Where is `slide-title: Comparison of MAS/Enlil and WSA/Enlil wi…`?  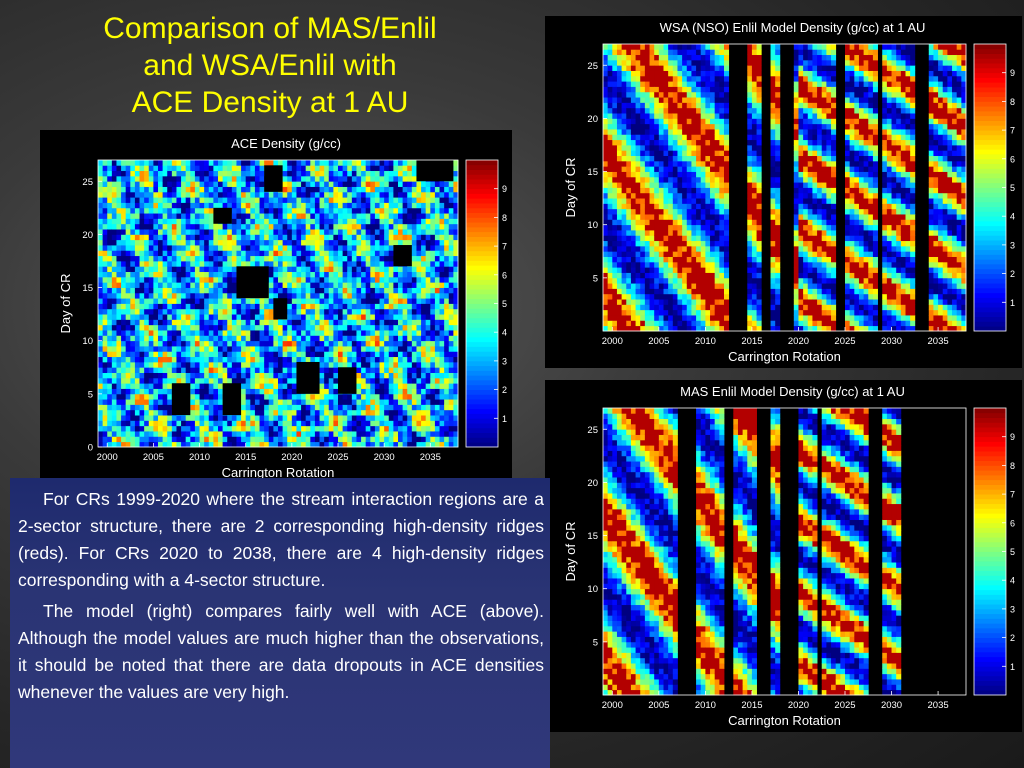
slide-title: Comparison of MAS/Enlil and WSA/Enlil wi… is located at coordinates (270, 65).